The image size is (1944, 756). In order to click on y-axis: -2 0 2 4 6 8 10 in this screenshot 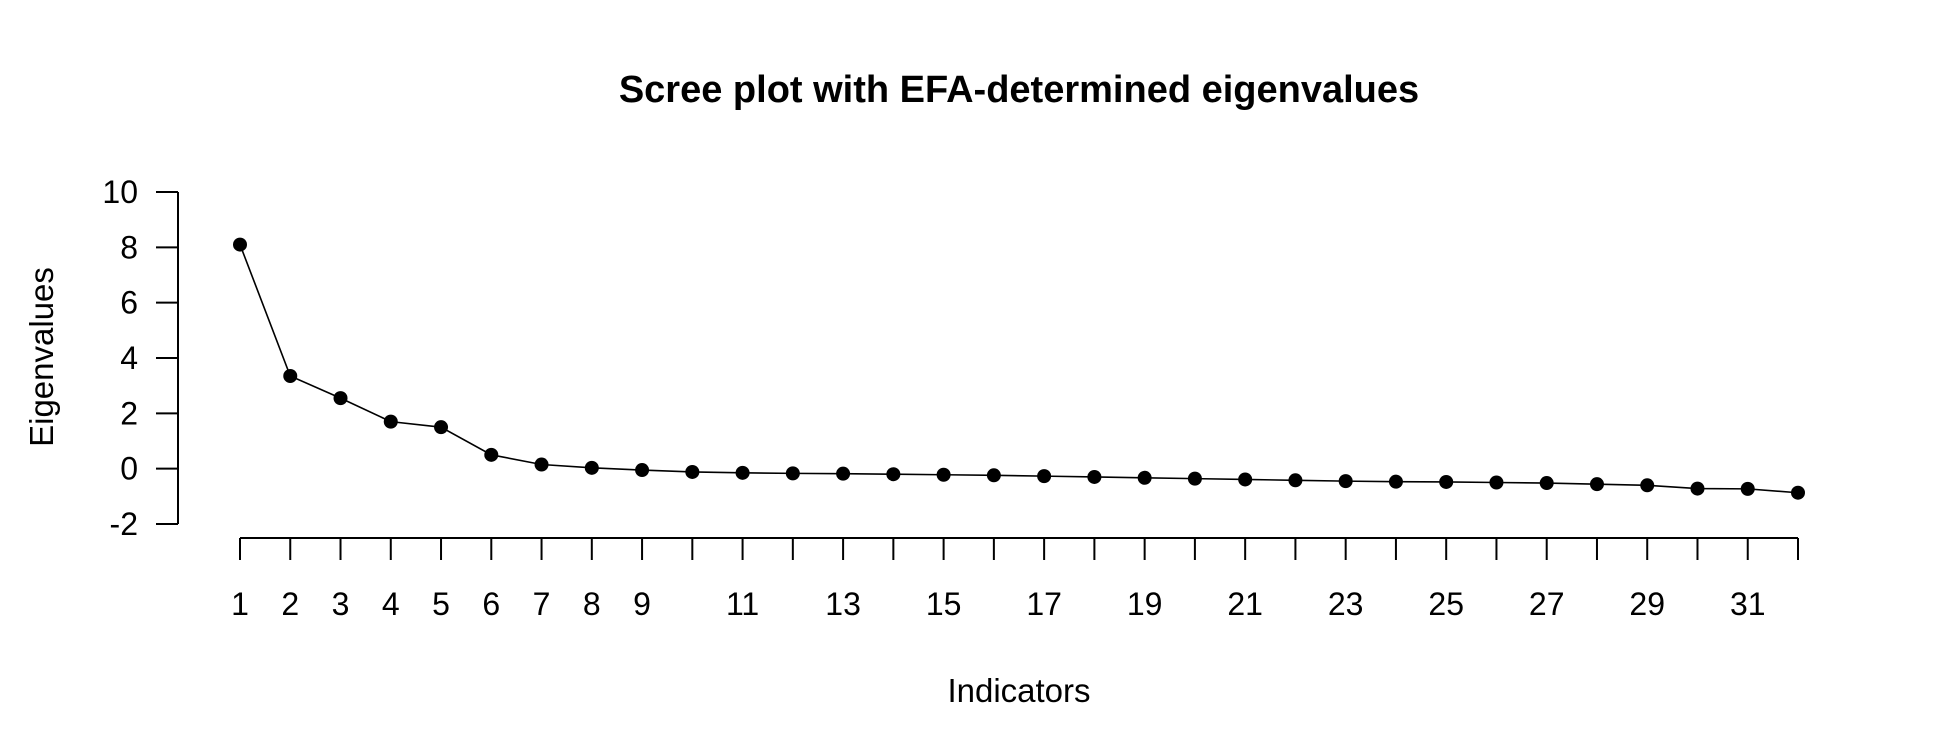, I will do `click(140, 358)`.